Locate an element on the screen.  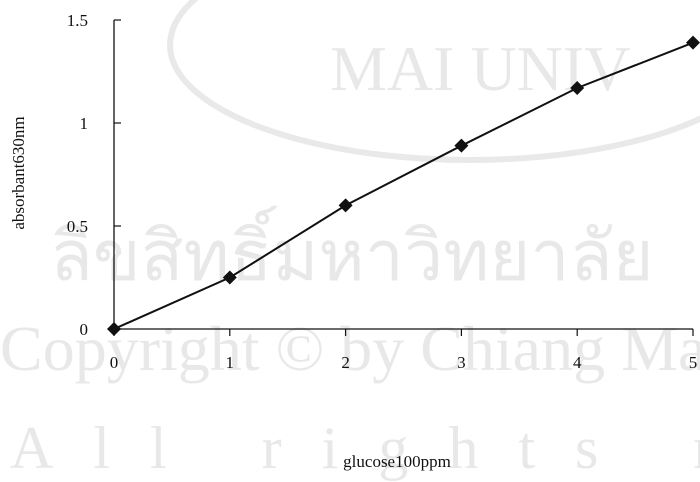
x-tick-label: 0 is located at coordinates (114, 362).